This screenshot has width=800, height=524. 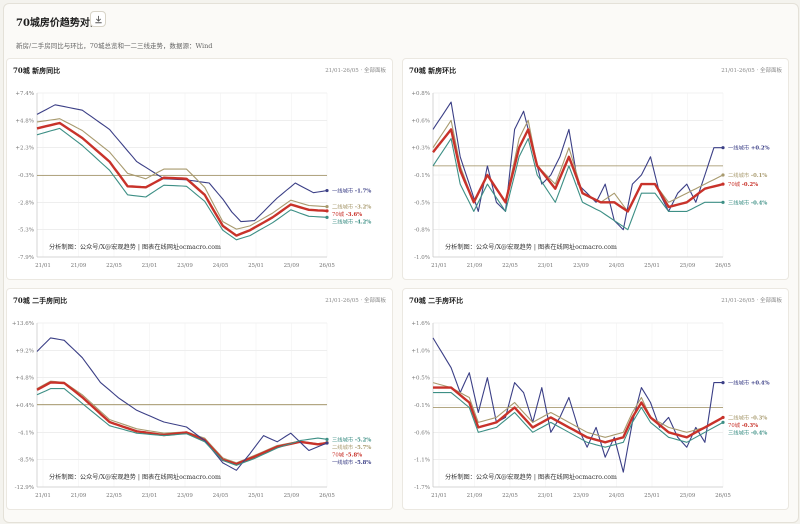 What do you see at coordinates (420, 324) in the screenshot?
I see `y-tick-label: +1.6%` at bounding box center [420, 324].